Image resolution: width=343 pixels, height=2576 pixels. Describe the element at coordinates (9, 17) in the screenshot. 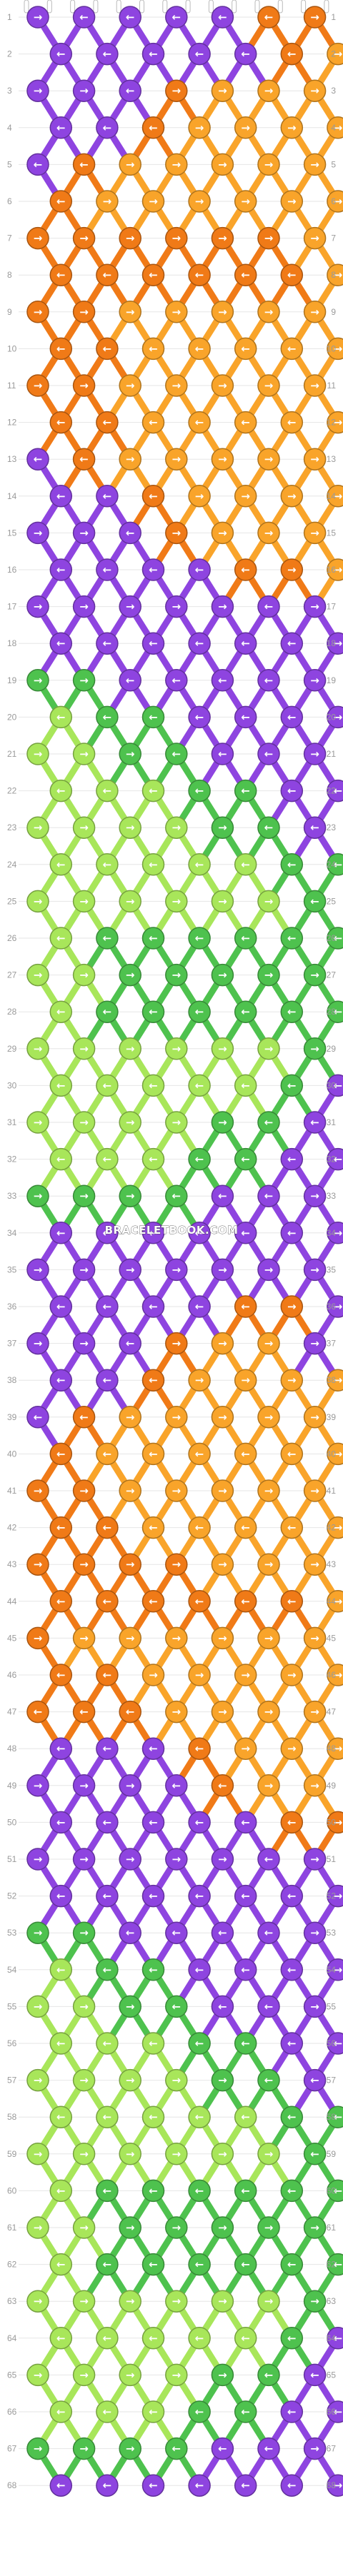

I see `row-number-left: 1` at that location.